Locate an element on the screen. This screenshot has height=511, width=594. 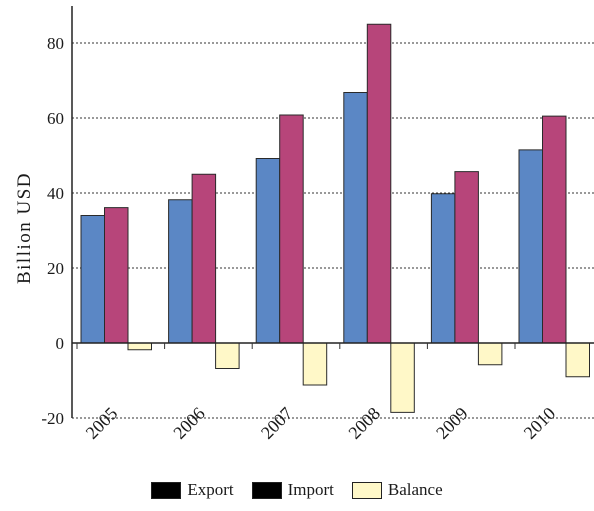
y-tick-label: 60 is located at coordinates (55, 118).